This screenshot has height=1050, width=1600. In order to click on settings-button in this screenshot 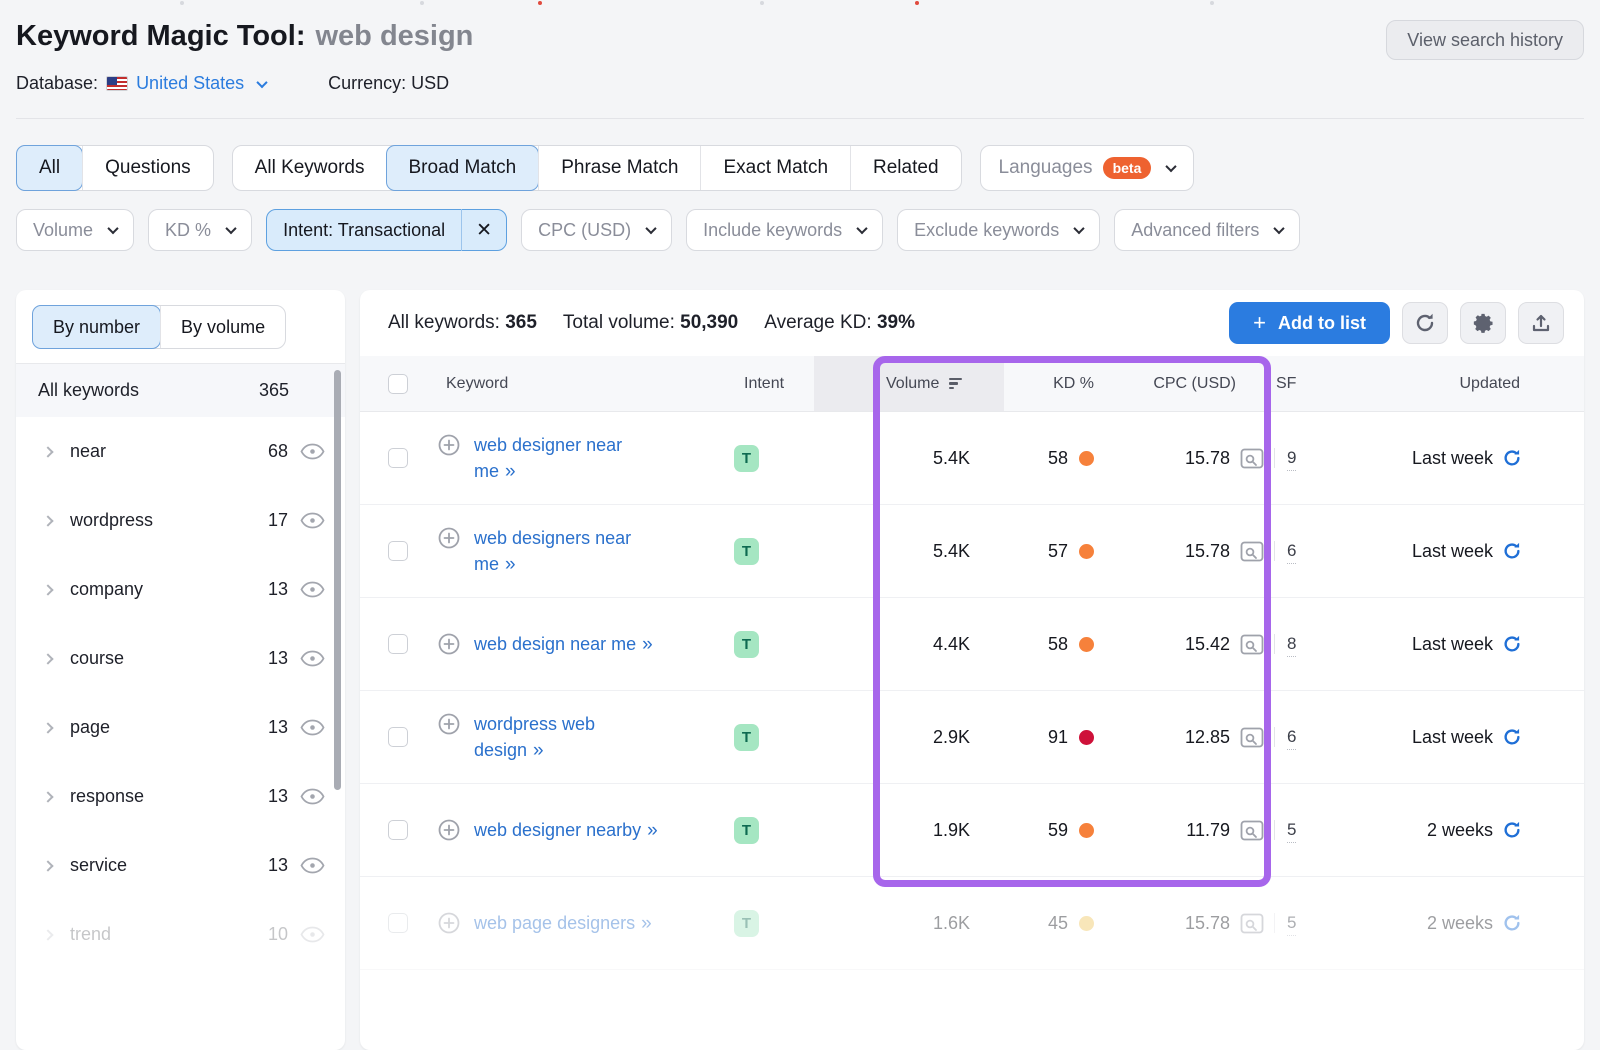, I will do `click(1483, 323)`.